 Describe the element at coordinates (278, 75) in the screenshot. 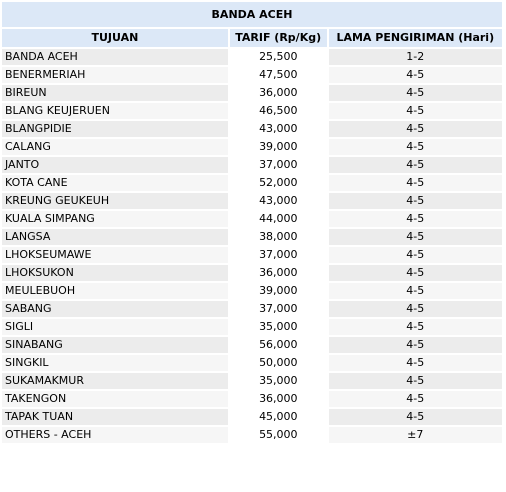

I see `tariff-cell: 47,500` at that location.